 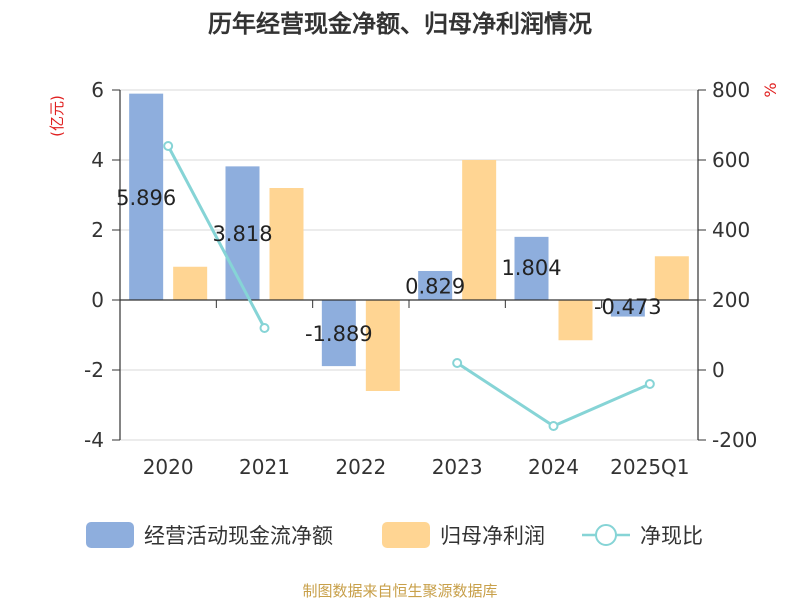 I want to click on cashflow-value-label: 5.896, so click(x=146, y=198).